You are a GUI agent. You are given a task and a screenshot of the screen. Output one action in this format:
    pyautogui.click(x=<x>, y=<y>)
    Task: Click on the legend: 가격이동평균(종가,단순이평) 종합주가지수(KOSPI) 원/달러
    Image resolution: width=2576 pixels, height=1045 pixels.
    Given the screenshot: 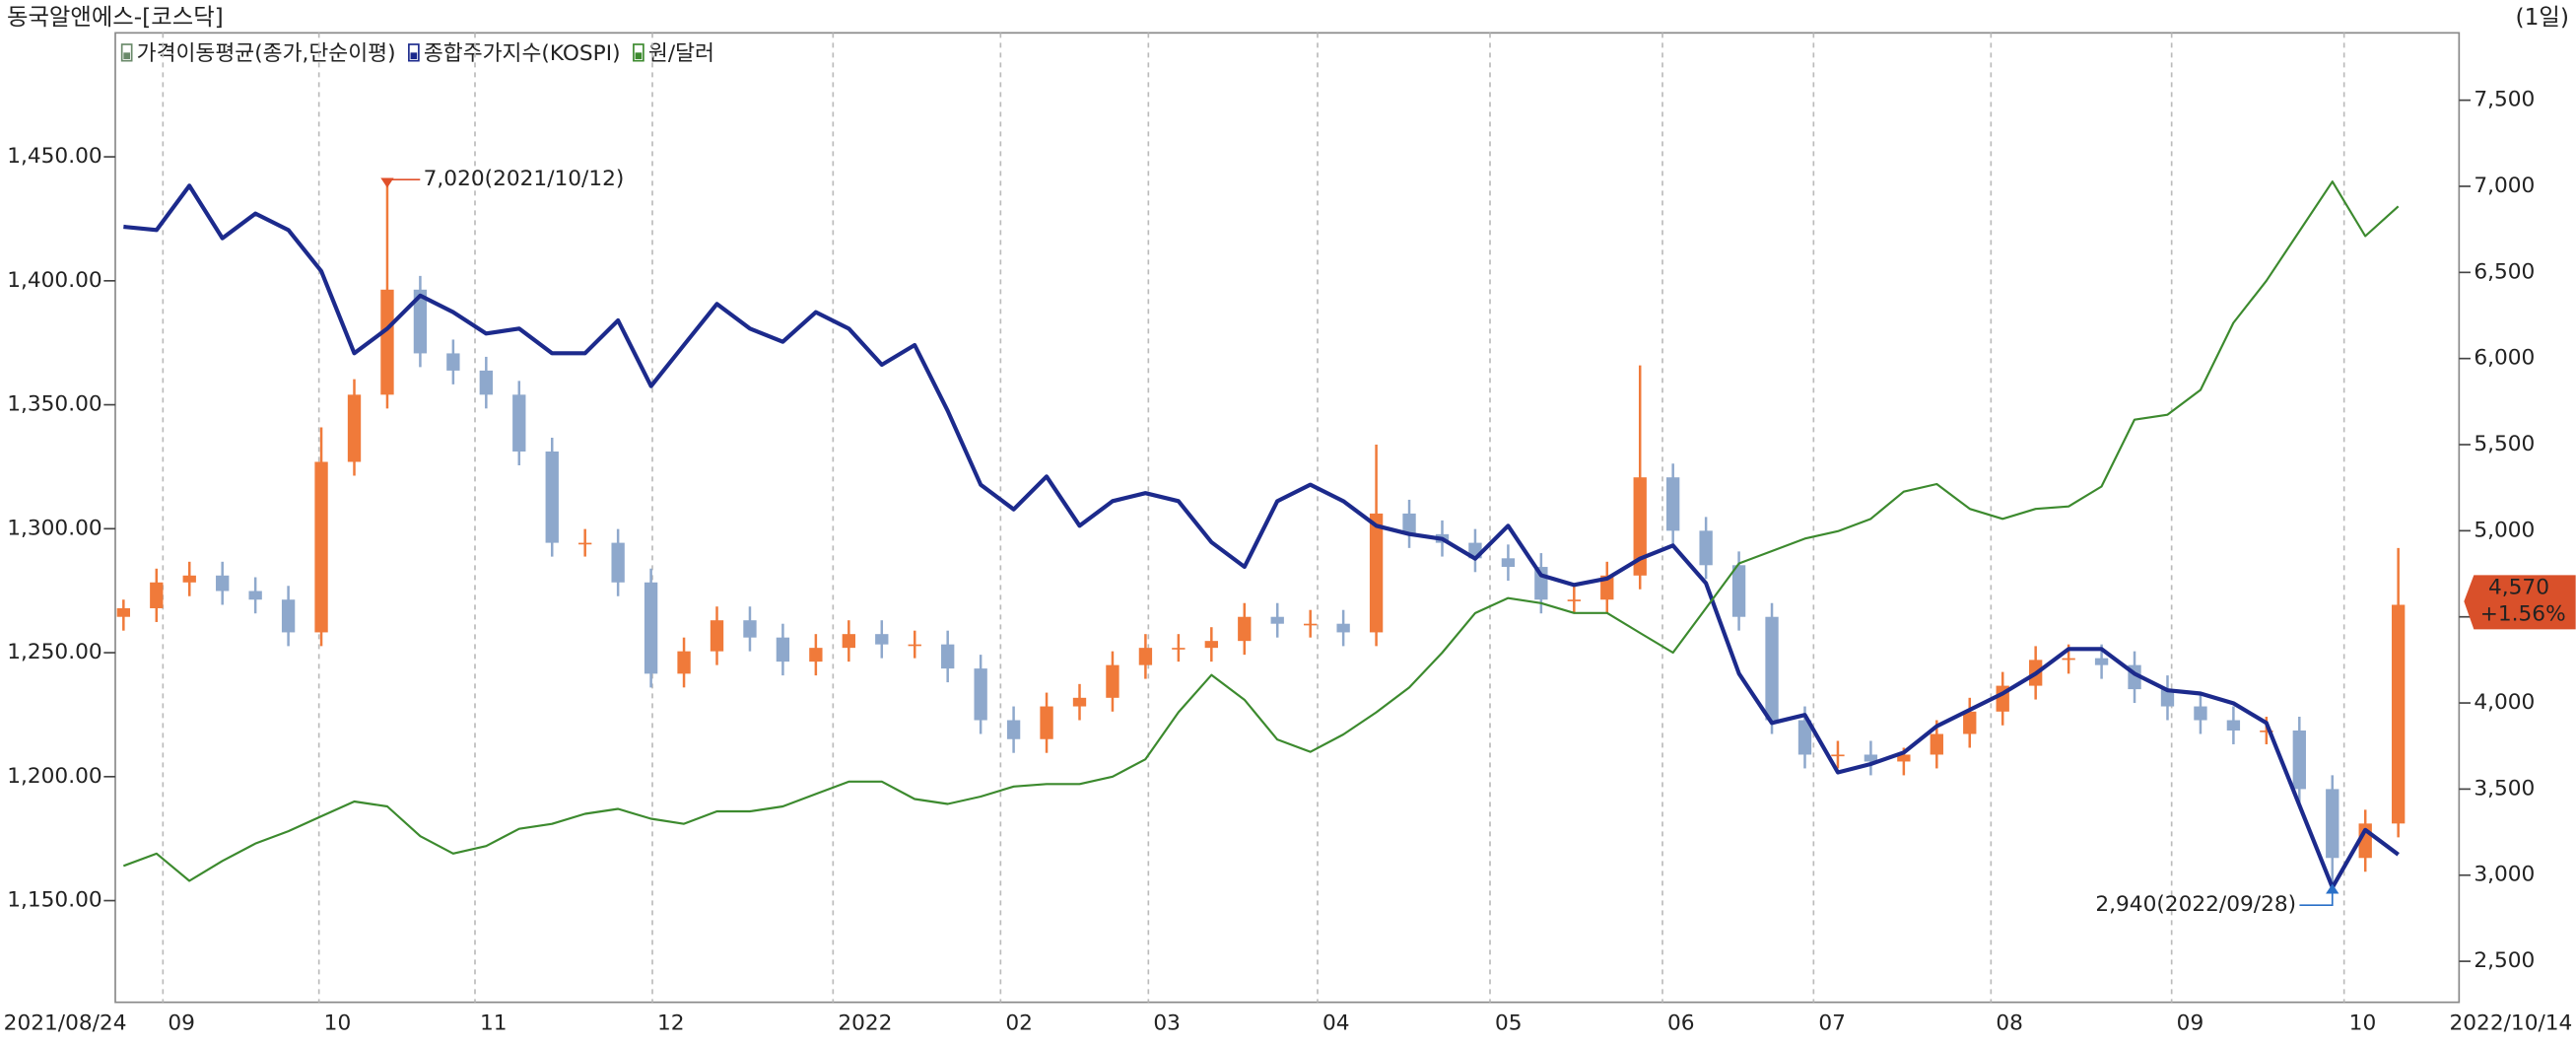 What is the action you would take?
    pyautogui.click(x=417, y=53)
    